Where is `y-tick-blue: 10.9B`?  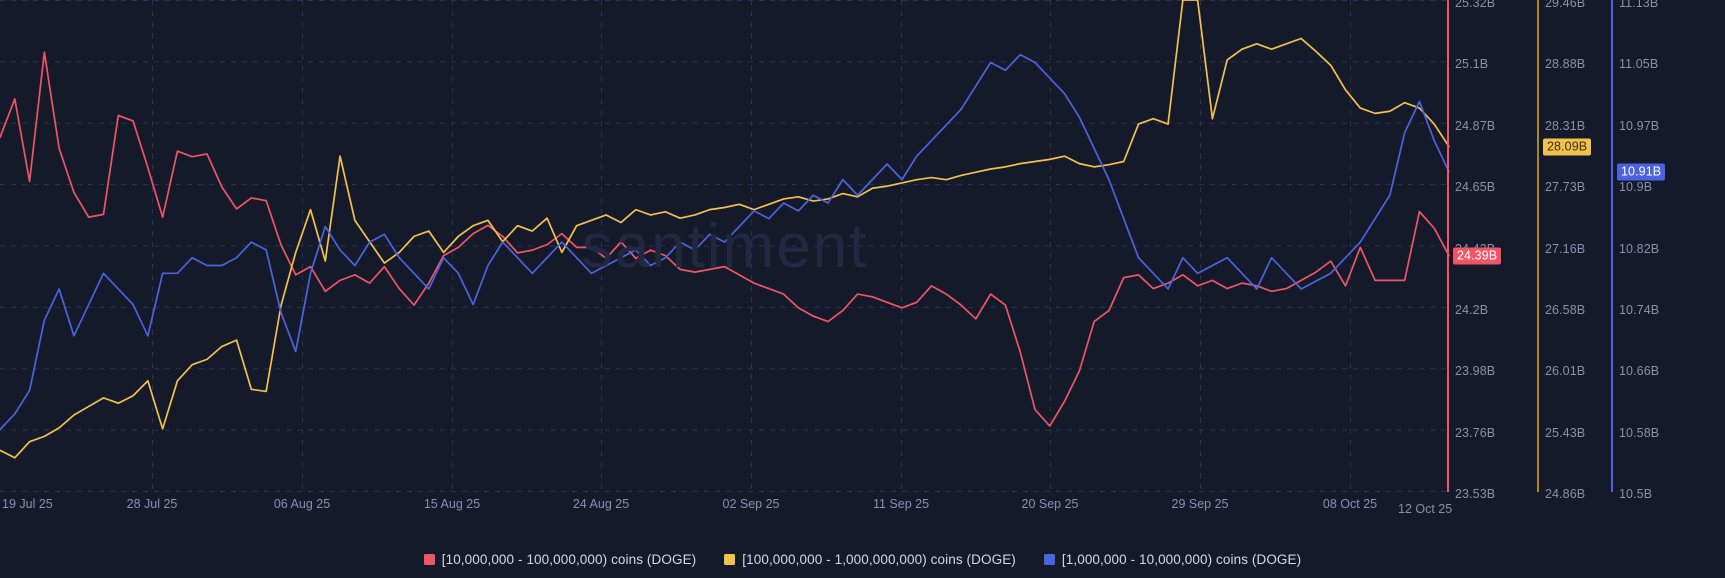 y-tick-blue: 10.9B is located at coordinates (1636, 187).